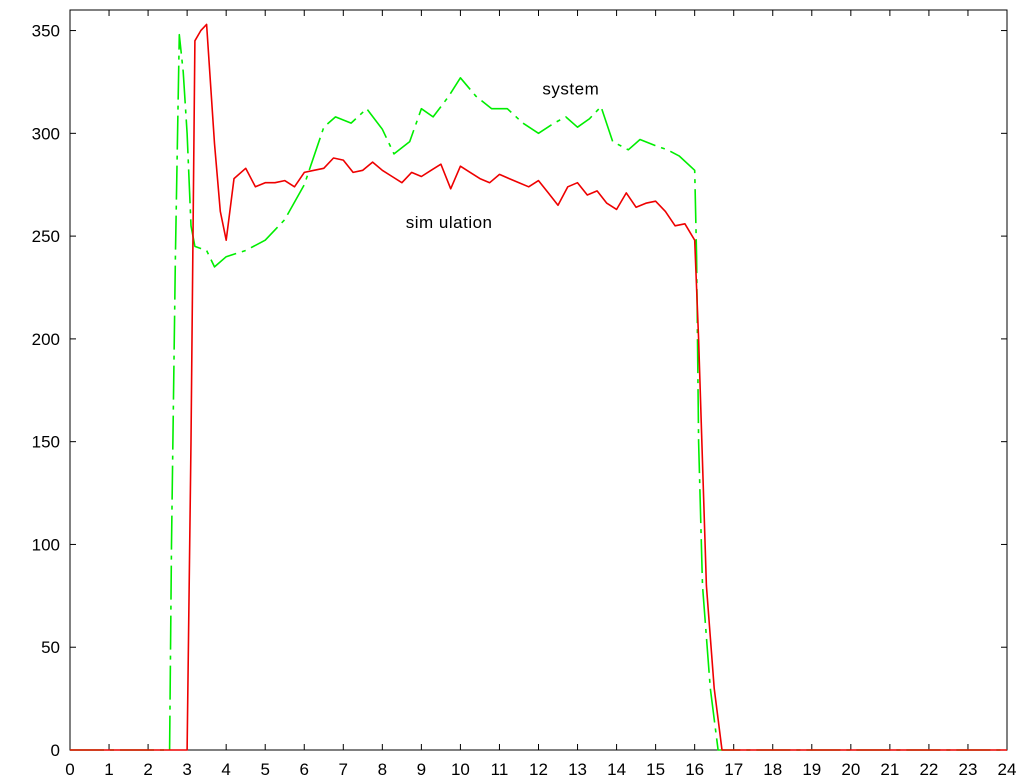 This screenshot has height=784, width=1021. Describe the element at coordinates (449, 222) in the screenshot. I see `annotation-simulation-label: sim ulation` at that location.